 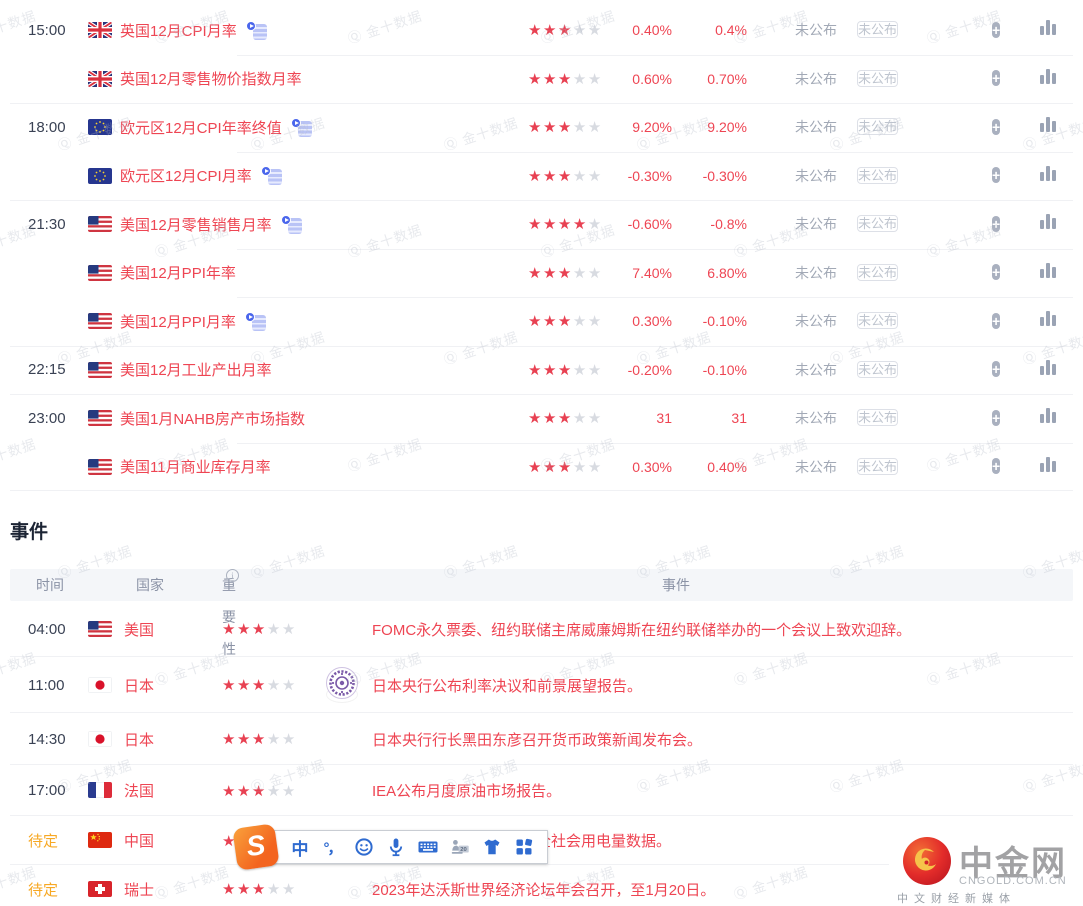 What do you see at coordinates (364, 847) in the screenshot?
I see `emoji-icon` at bounding box center [364, 847].